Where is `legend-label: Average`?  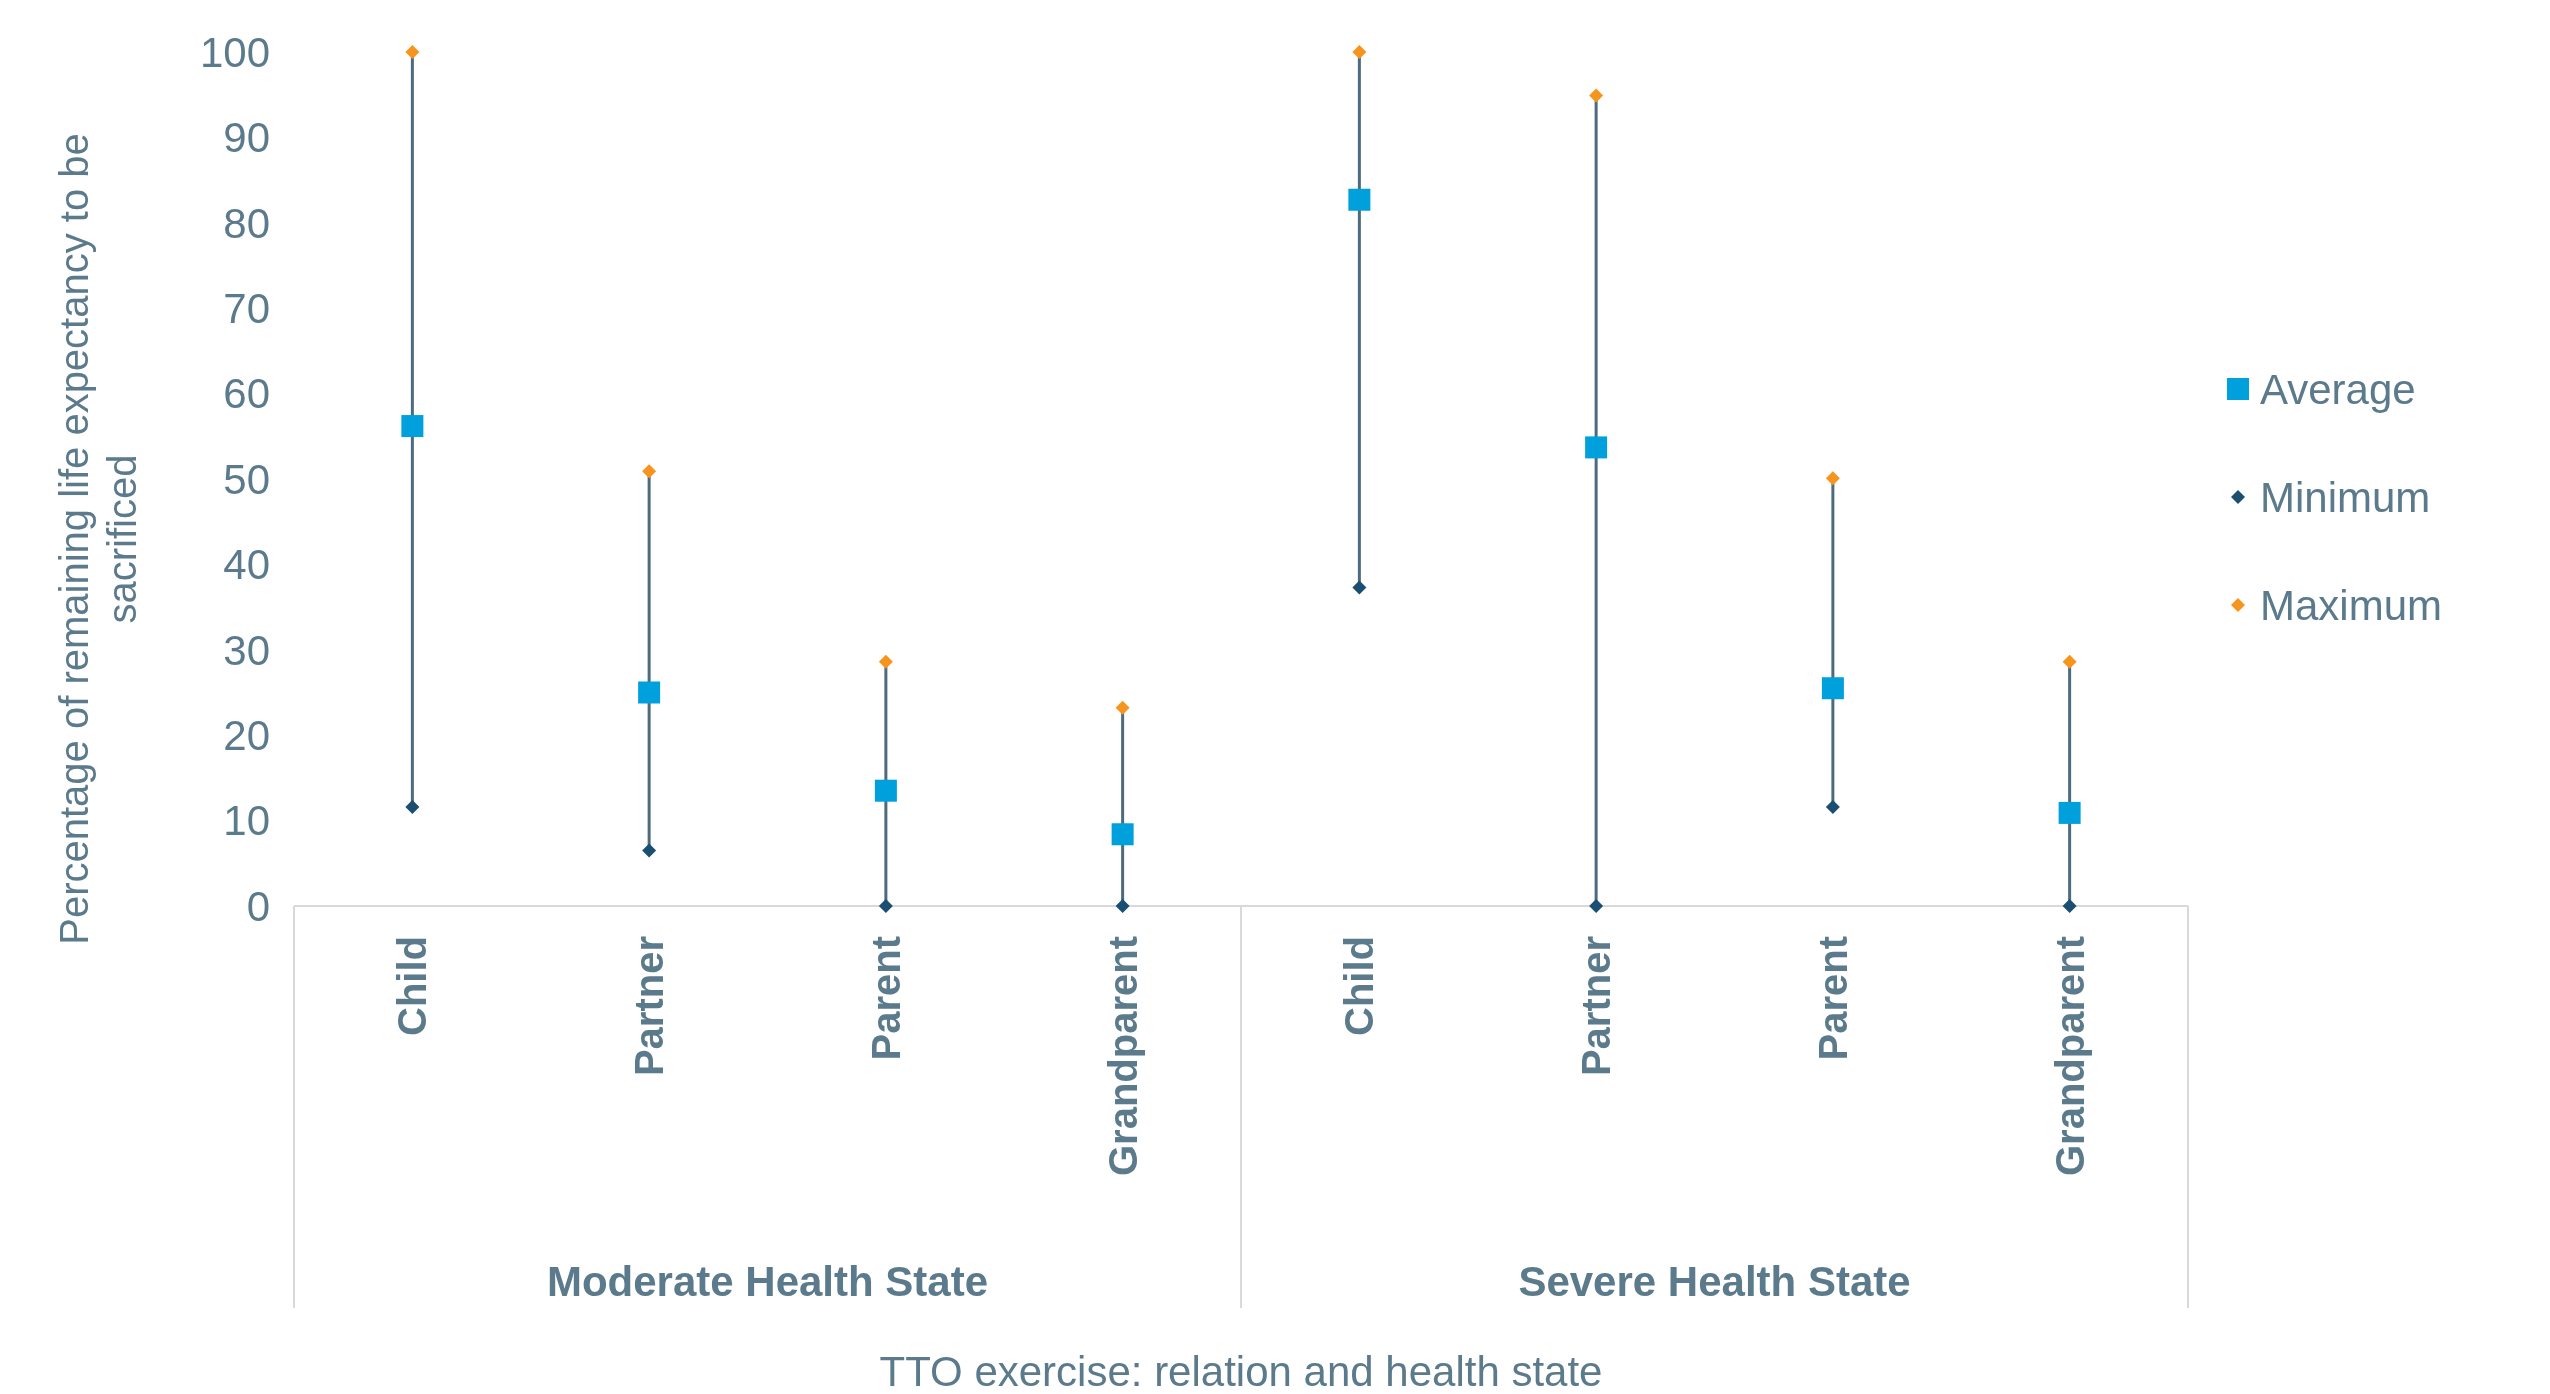 legend-label: Average is located at coordinates (2338, 389).